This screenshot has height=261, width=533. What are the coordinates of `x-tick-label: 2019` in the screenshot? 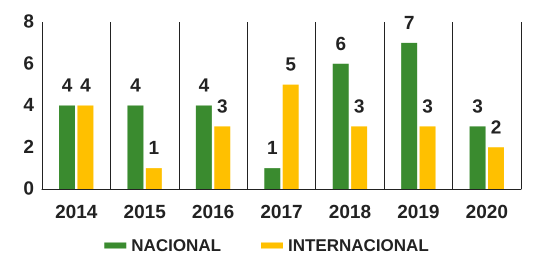 It's located at (418, 212).